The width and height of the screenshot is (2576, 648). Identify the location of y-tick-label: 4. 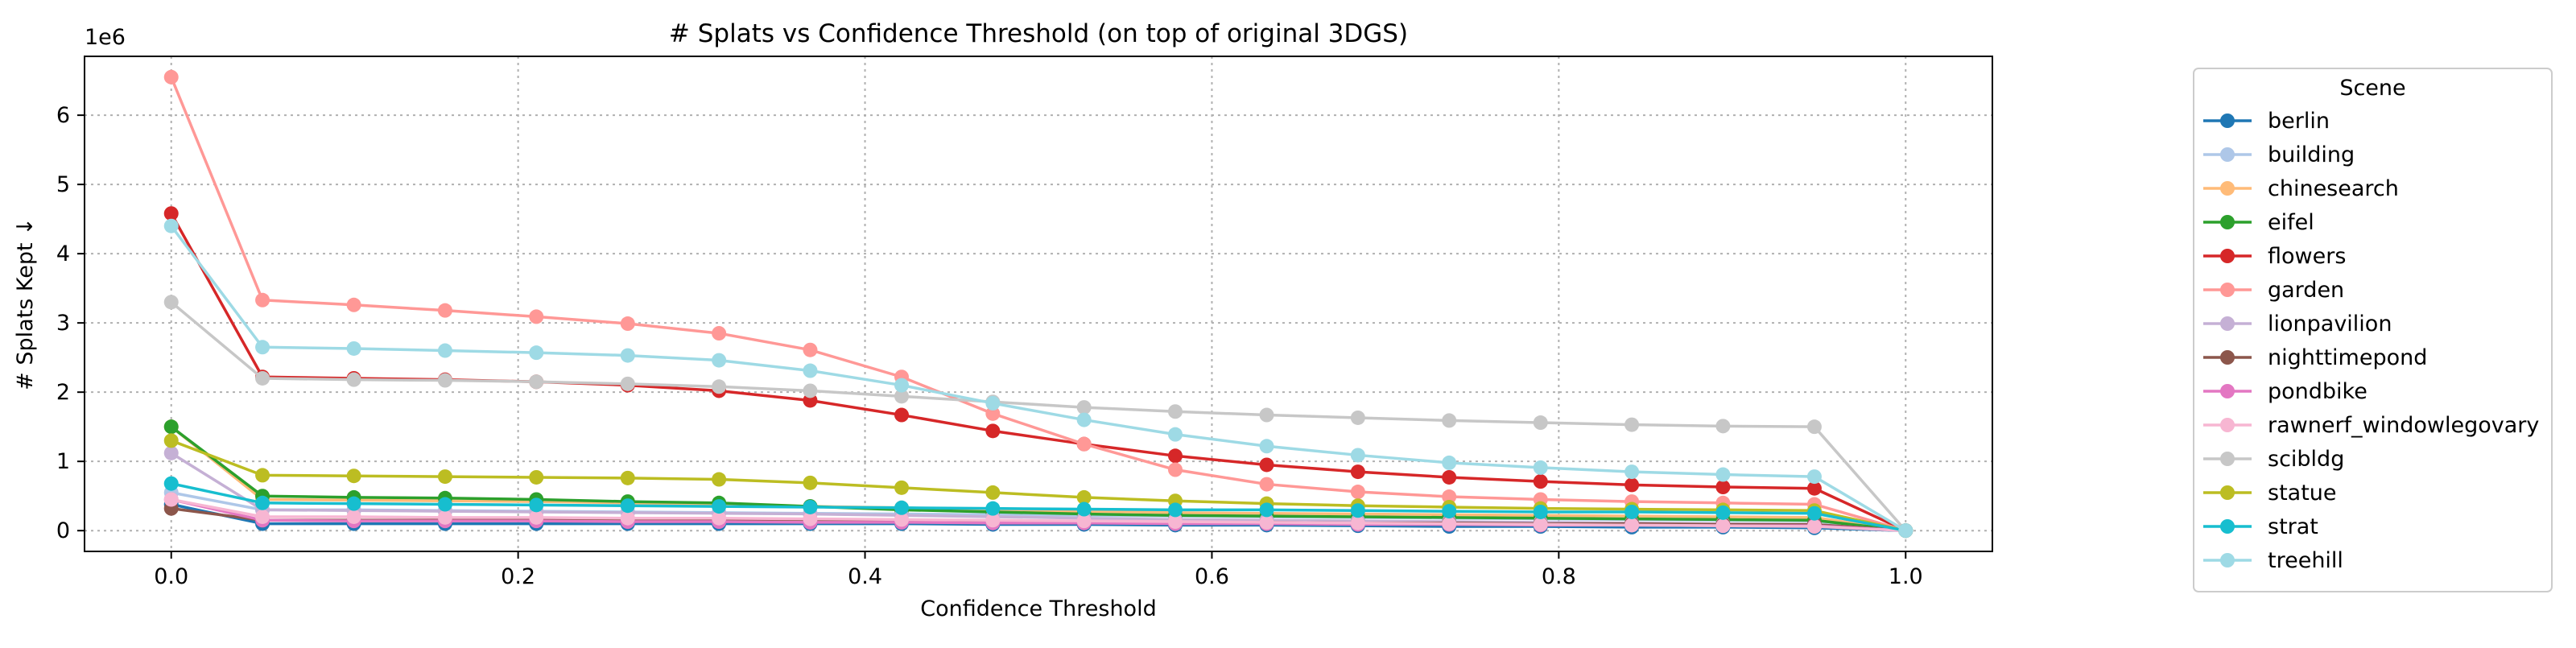
(63, 254).